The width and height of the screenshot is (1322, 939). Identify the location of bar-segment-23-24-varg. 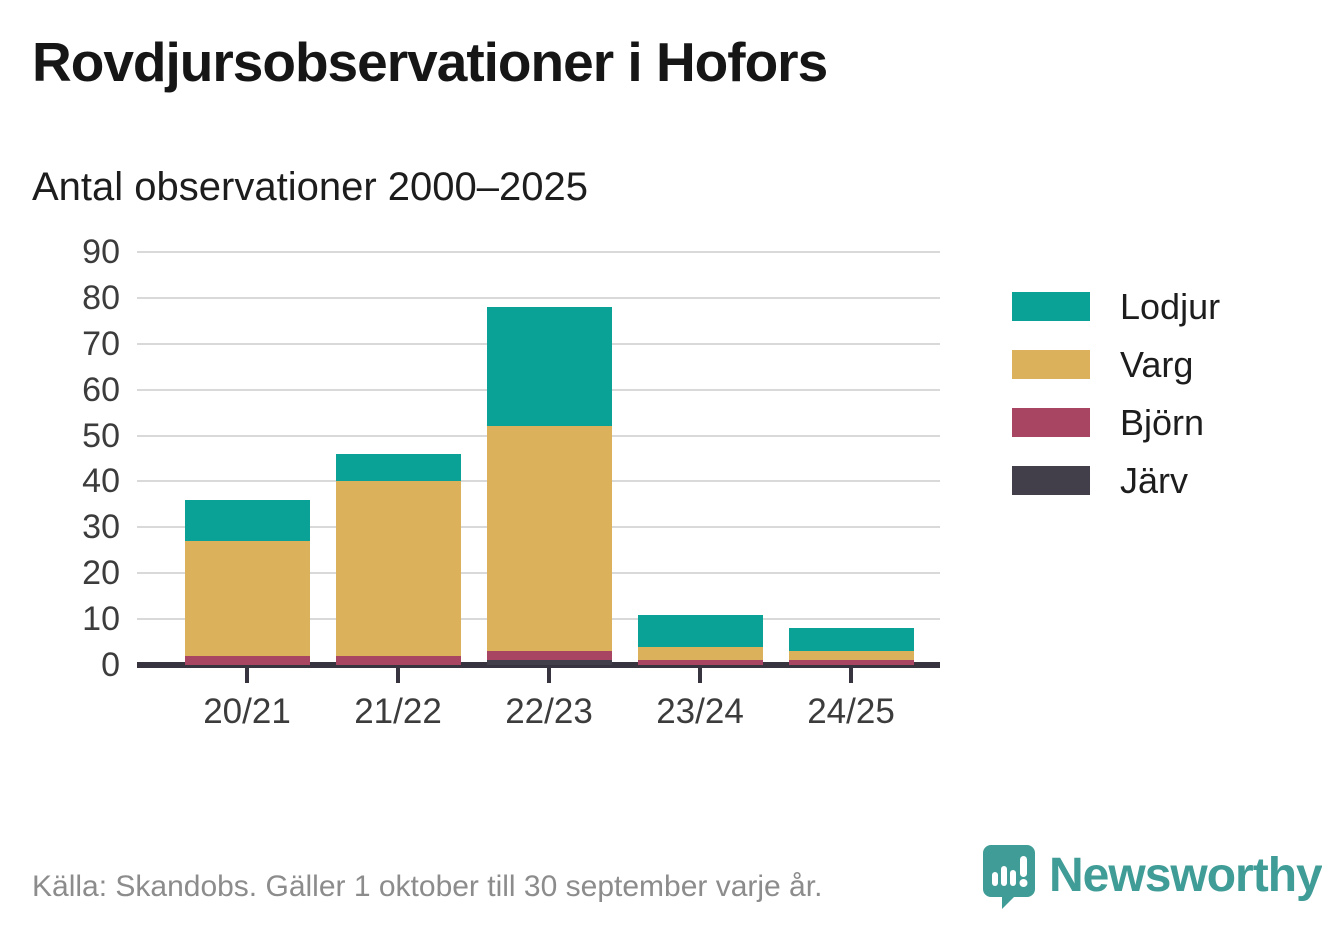
(700, 653).